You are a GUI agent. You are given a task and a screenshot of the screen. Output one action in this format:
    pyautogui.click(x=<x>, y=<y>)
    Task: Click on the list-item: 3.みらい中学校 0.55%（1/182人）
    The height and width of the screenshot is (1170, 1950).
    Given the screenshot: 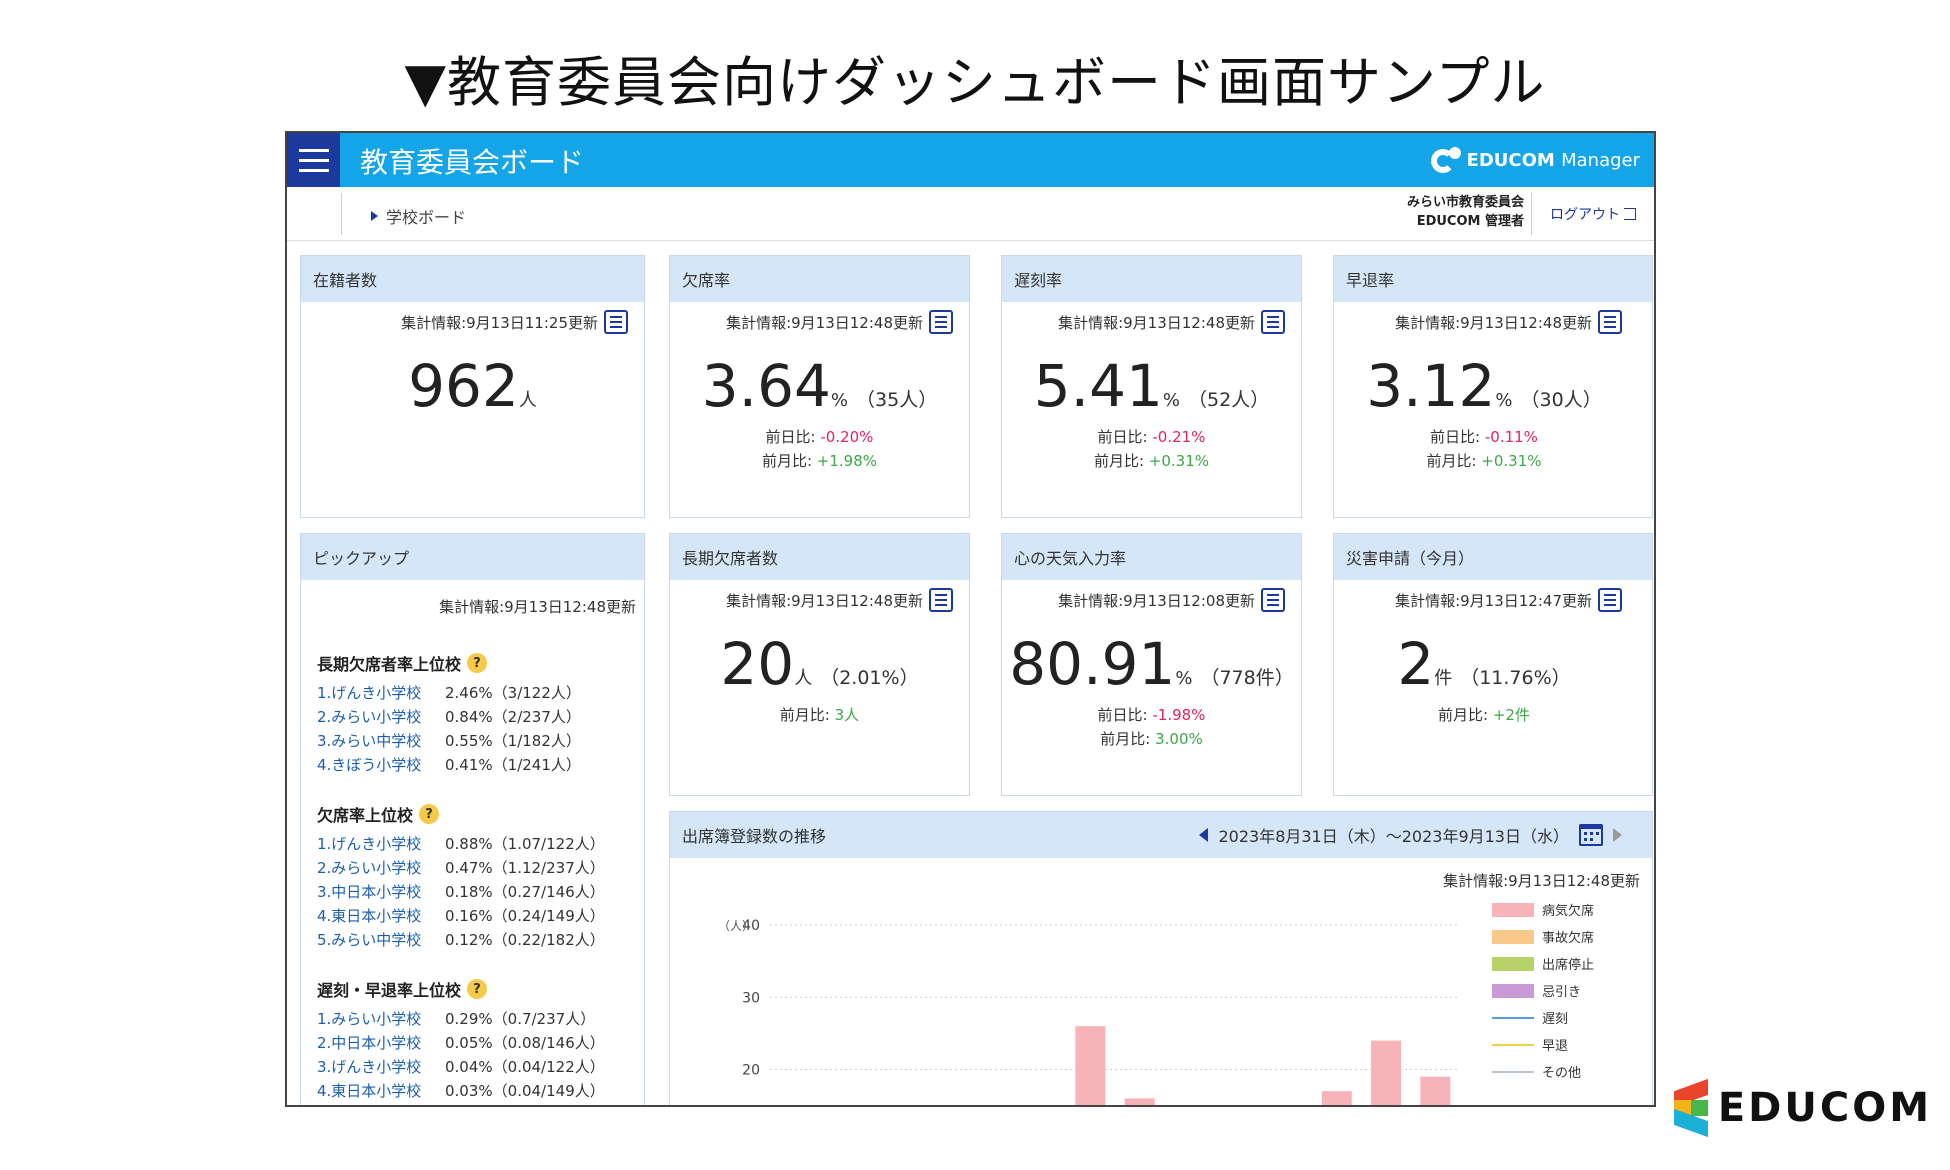 What is the action you would take?
    pyautogui.click(x=449, y=741)
    